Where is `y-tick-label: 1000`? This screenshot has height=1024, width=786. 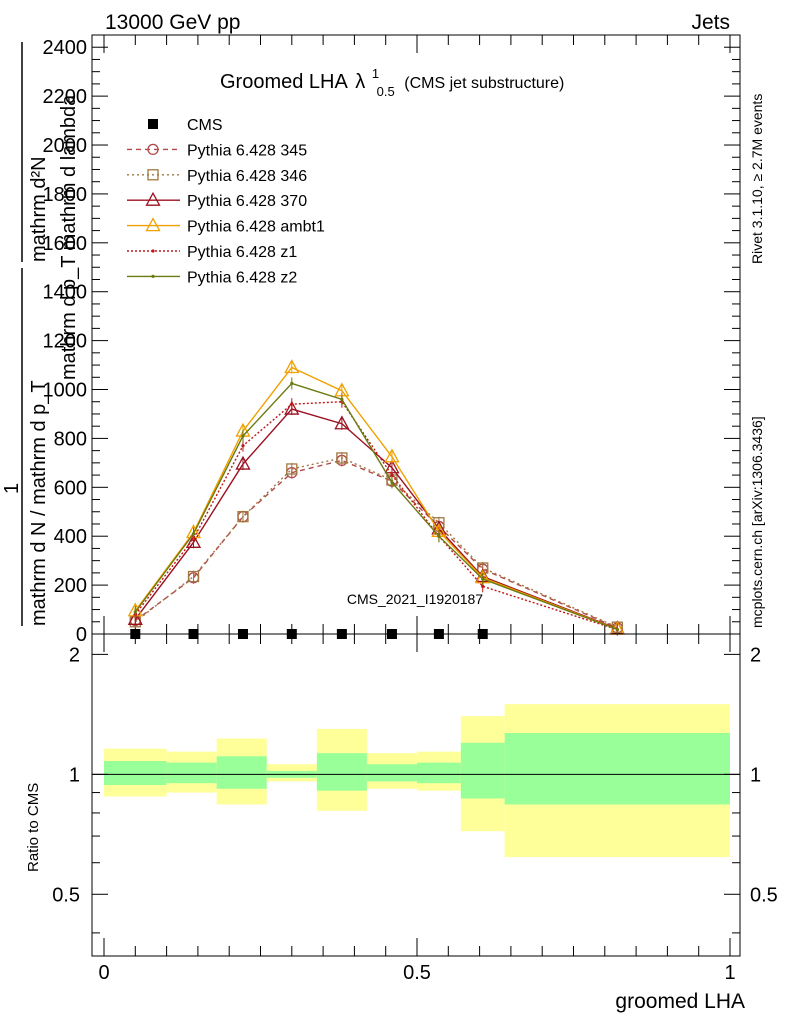
y-tick-label: 1000 is located at coordinates (65, 391).